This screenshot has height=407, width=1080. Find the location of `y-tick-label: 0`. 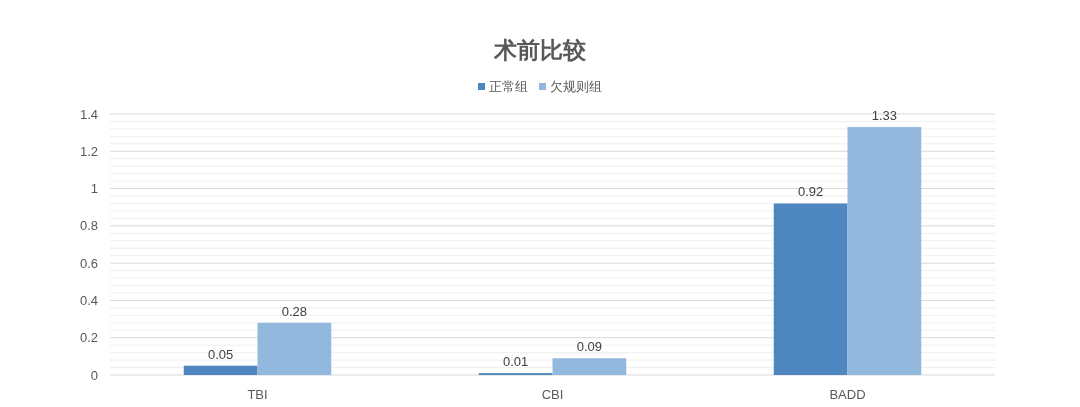

y-tick-label: 0 is located at coordinates (94, 375).